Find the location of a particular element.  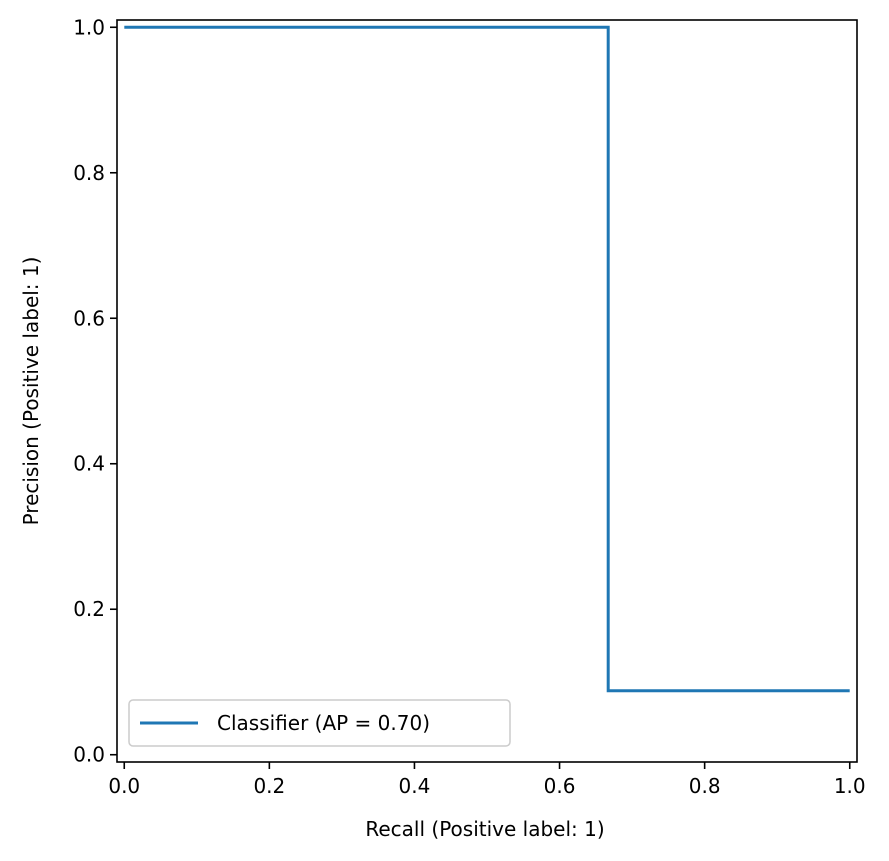

y-tick-label: 0.0 is located at coordinates (89, 755).